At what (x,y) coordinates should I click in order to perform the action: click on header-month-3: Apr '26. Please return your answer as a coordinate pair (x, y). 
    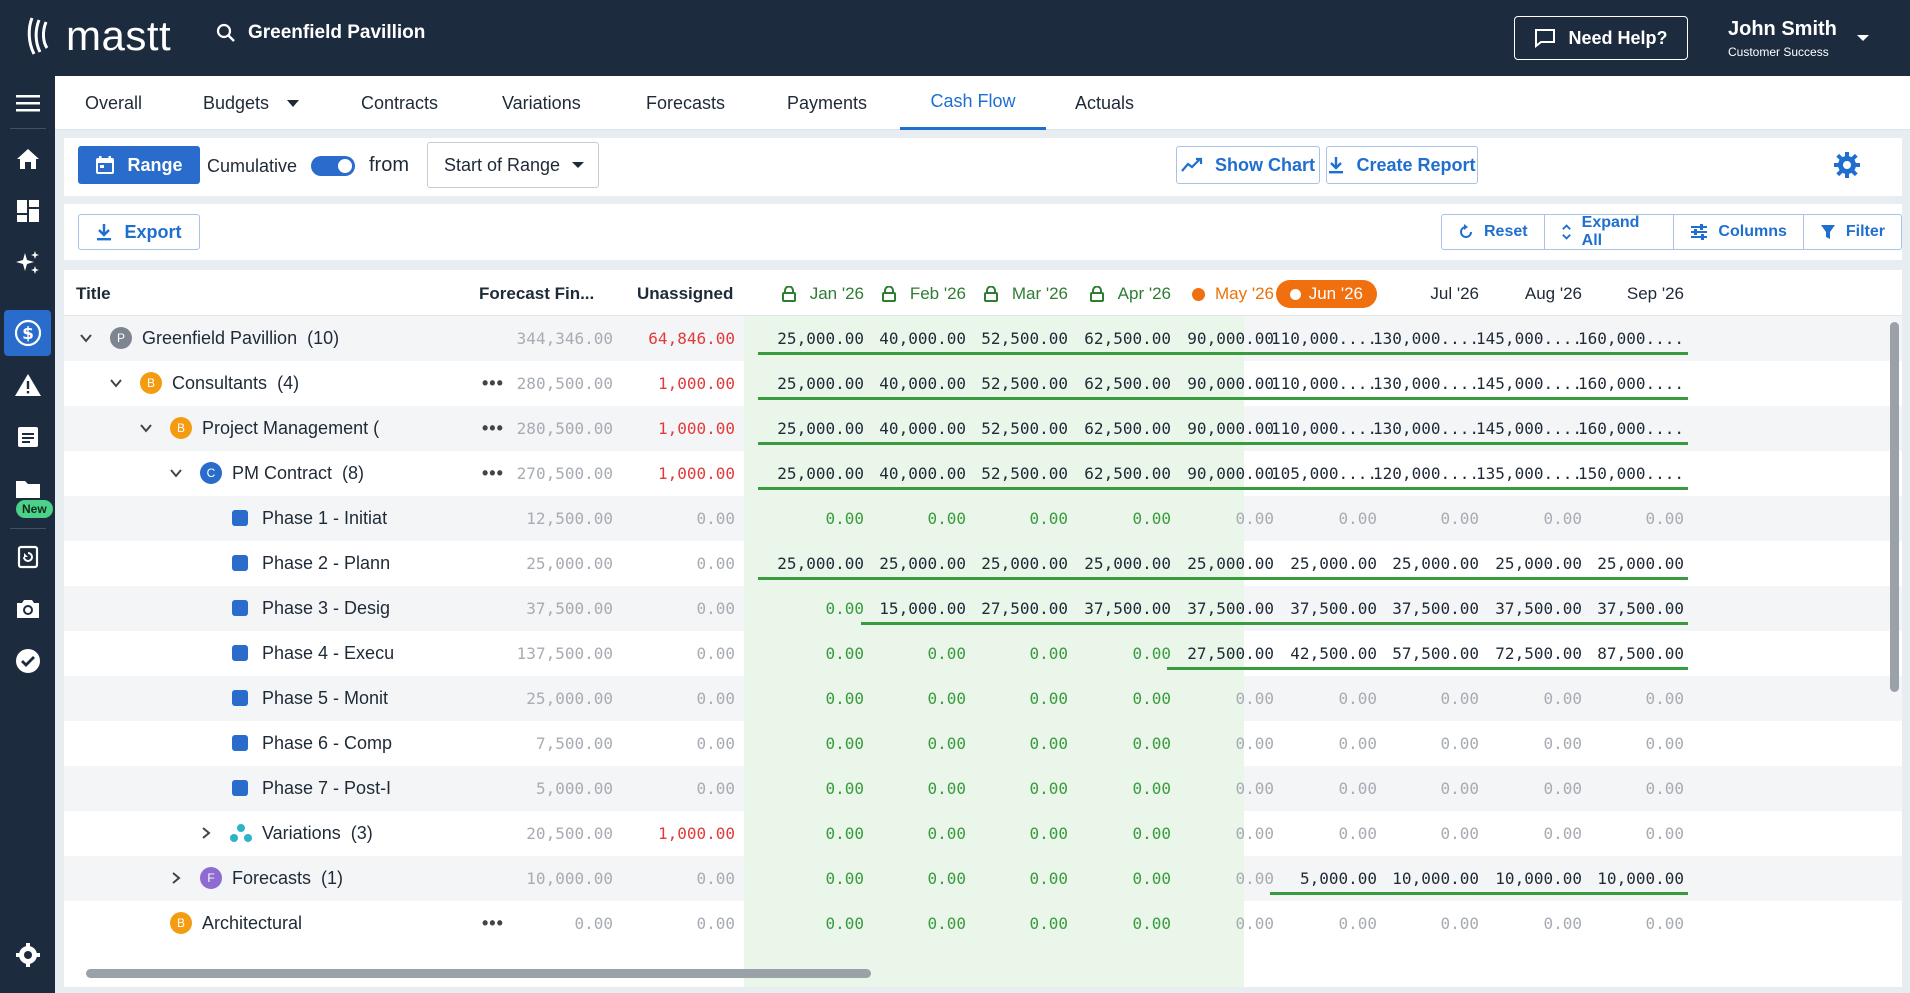
    Looking at the image, I should click on (1130, 294).